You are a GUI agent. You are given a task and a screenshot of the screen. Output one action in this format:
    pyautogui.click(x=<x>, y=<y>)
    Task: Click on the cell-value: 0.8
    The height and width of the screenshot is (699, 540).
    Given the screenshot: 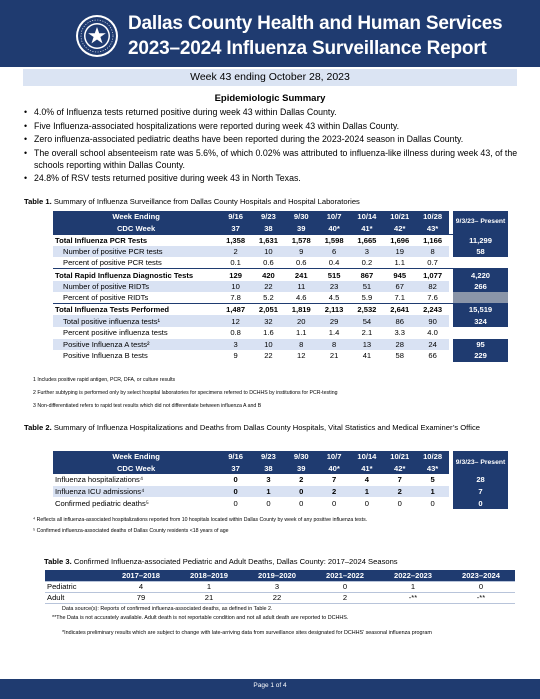 What is the action you would take?
    pyautogui.click(x=235, y=333)
    